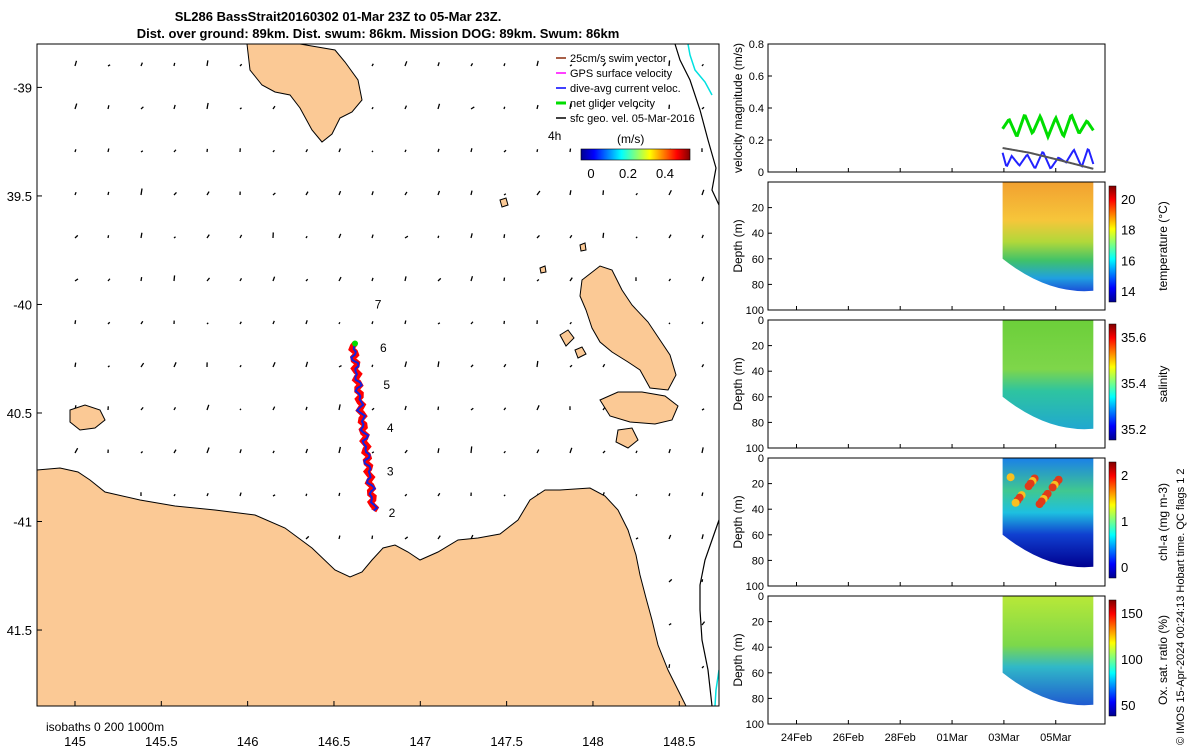 This screenshot has width=1200, height=750. What do you see at coordinates (1128, 291) in the screenshot?
I see `colorbar-tick-label: 14` at bounding box center [1128, 291].